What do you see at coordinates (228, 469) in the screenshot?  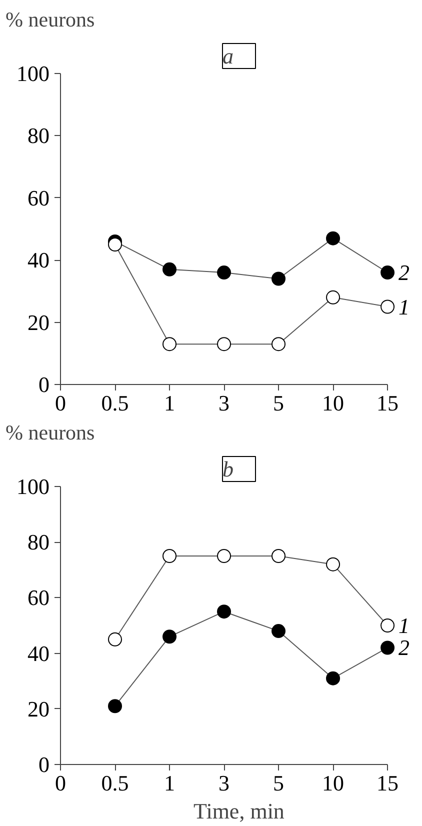 I see `chart-title: b` at bounding box center [228, 469].